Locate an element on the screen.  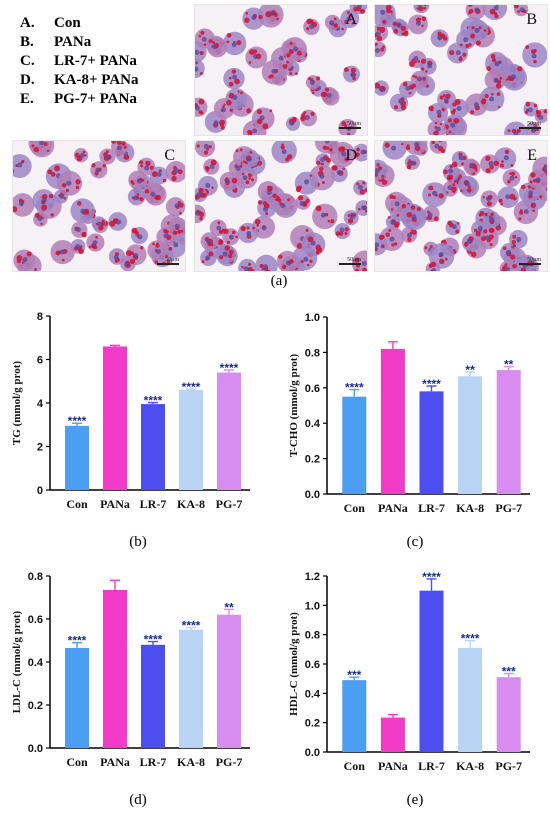
legend-entry: C. LR-7+ PANa is located at coordinates (79, 61).